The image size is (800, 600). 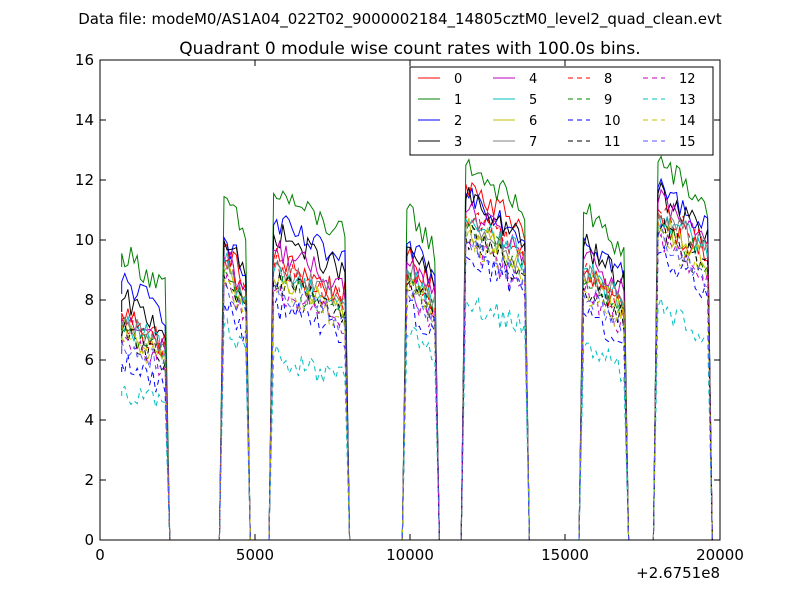 I want to click on x-tick-label: 15000, so click(x=565, y=555).